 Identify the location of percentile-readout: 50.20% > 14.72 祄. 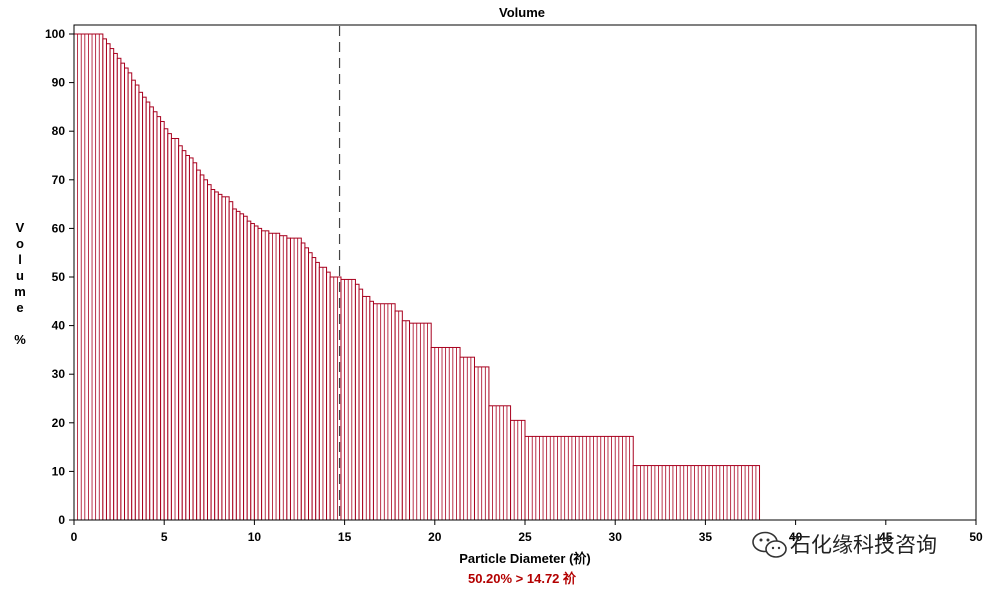
(522, 578).